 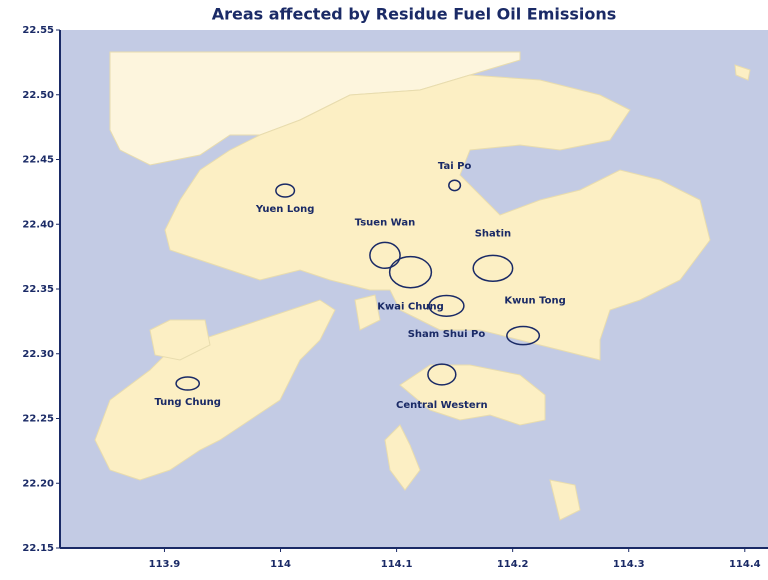 I want to click on lamma, so click(x=402, y=457).